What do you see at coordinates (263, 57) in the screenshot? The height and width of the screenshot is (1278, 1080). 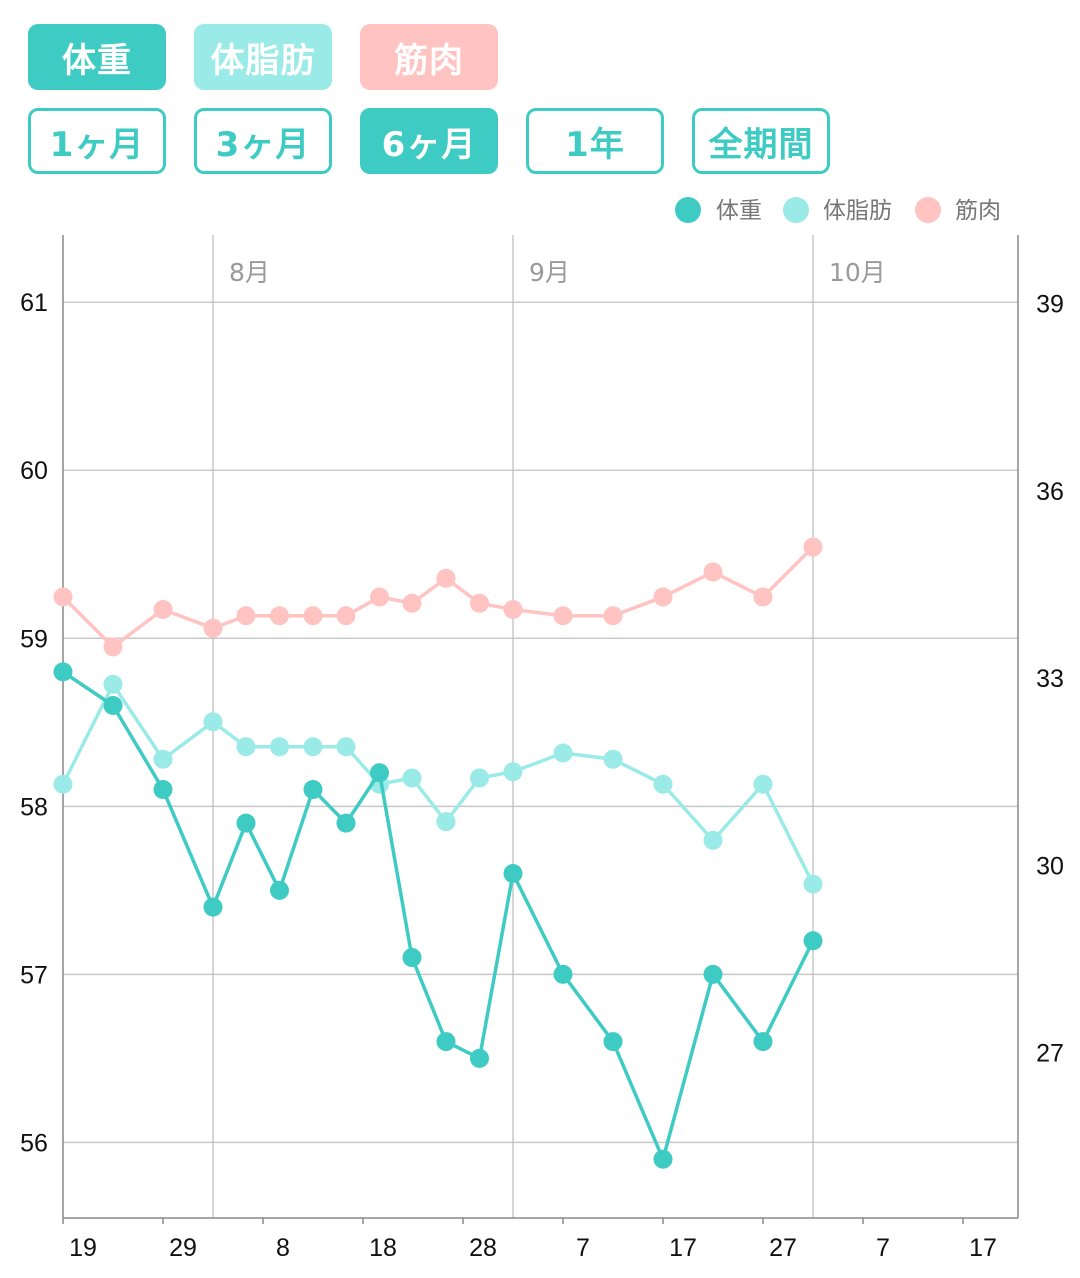 I see `metric-button-body-fat: 体脂肪` at bounding box center [263, 57].